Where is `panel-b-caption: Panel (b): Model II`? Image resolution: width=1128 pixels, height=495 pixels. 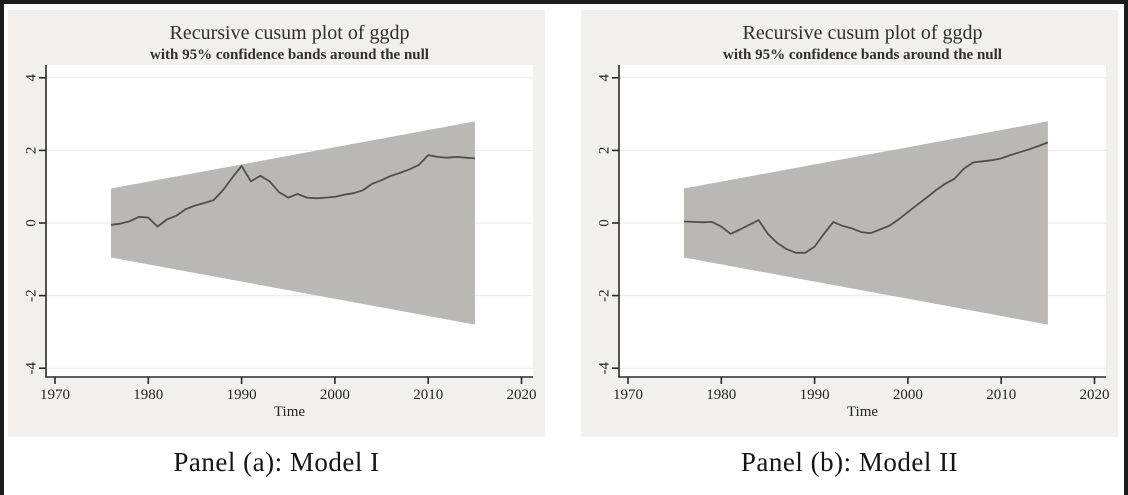 panel-b-caption: Panel (b): Model II is located at coordinates (849, 462).